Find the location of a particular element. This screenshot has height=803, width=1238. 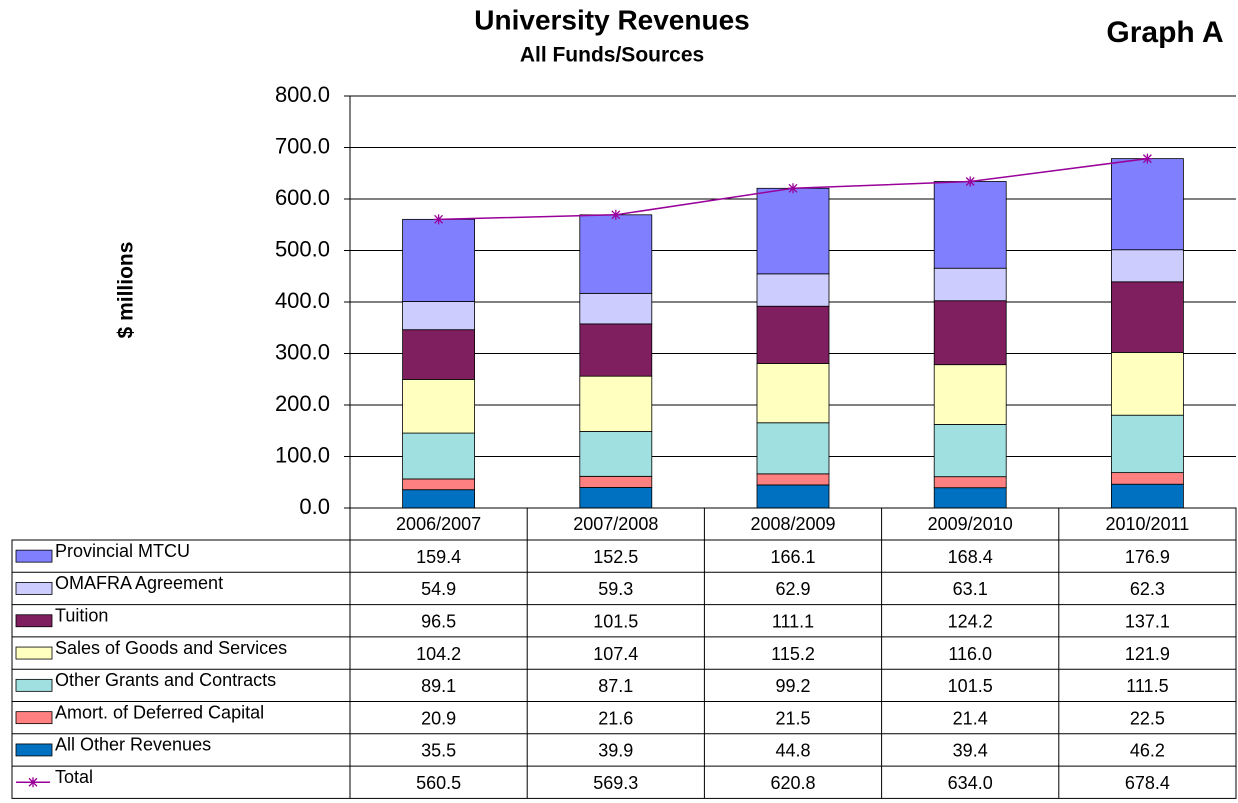

data-label: 152.5 is located at coordinates (615, 557).